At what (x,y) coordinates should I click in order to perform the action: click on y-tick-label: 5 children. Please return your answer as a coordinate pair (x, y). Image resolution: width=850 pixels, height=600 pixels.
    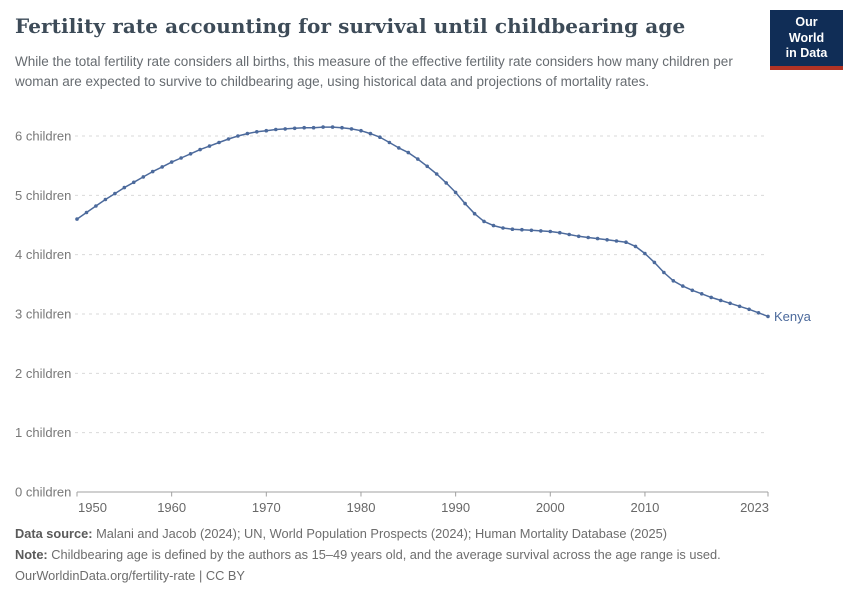
    Looking at the image, I should click on (43, 195).